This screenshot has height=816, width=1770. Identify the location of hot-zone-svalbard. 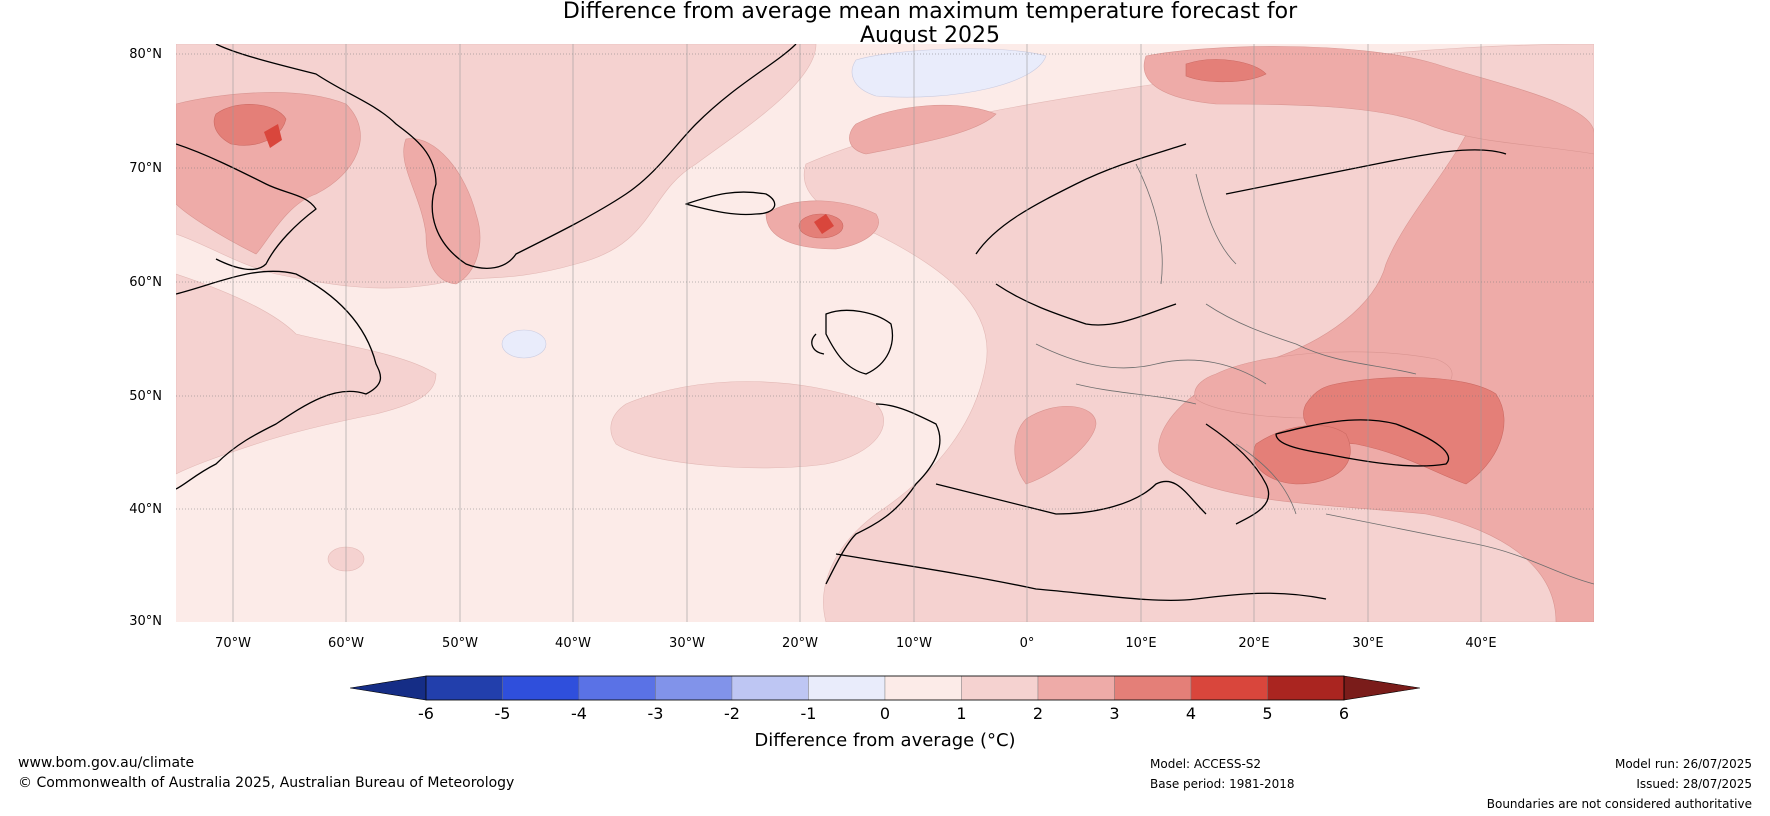
(1226, 71).